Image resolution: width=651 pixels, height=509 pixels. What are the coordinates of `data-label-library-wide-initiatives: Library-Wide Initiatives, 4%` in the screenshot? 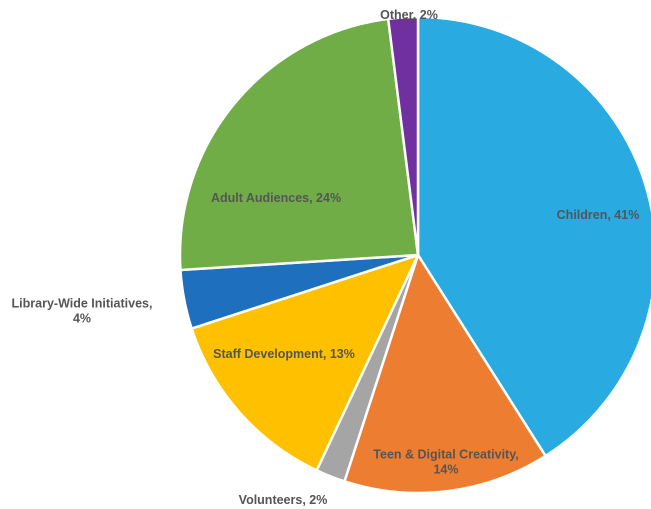 It's located at (82, 311).